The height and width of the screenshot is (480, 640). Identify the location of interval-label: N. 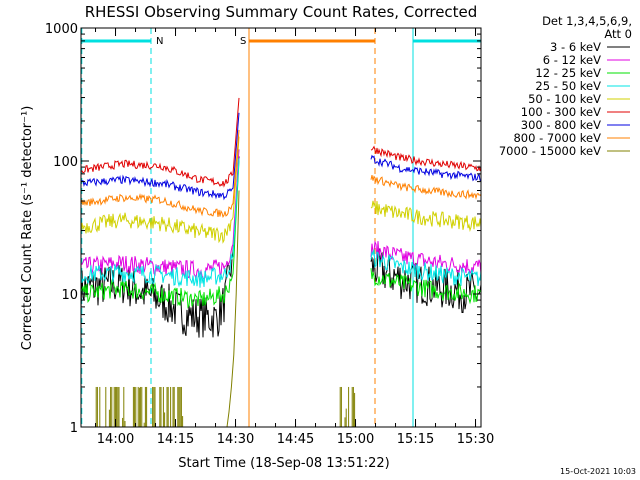
(159, 41).